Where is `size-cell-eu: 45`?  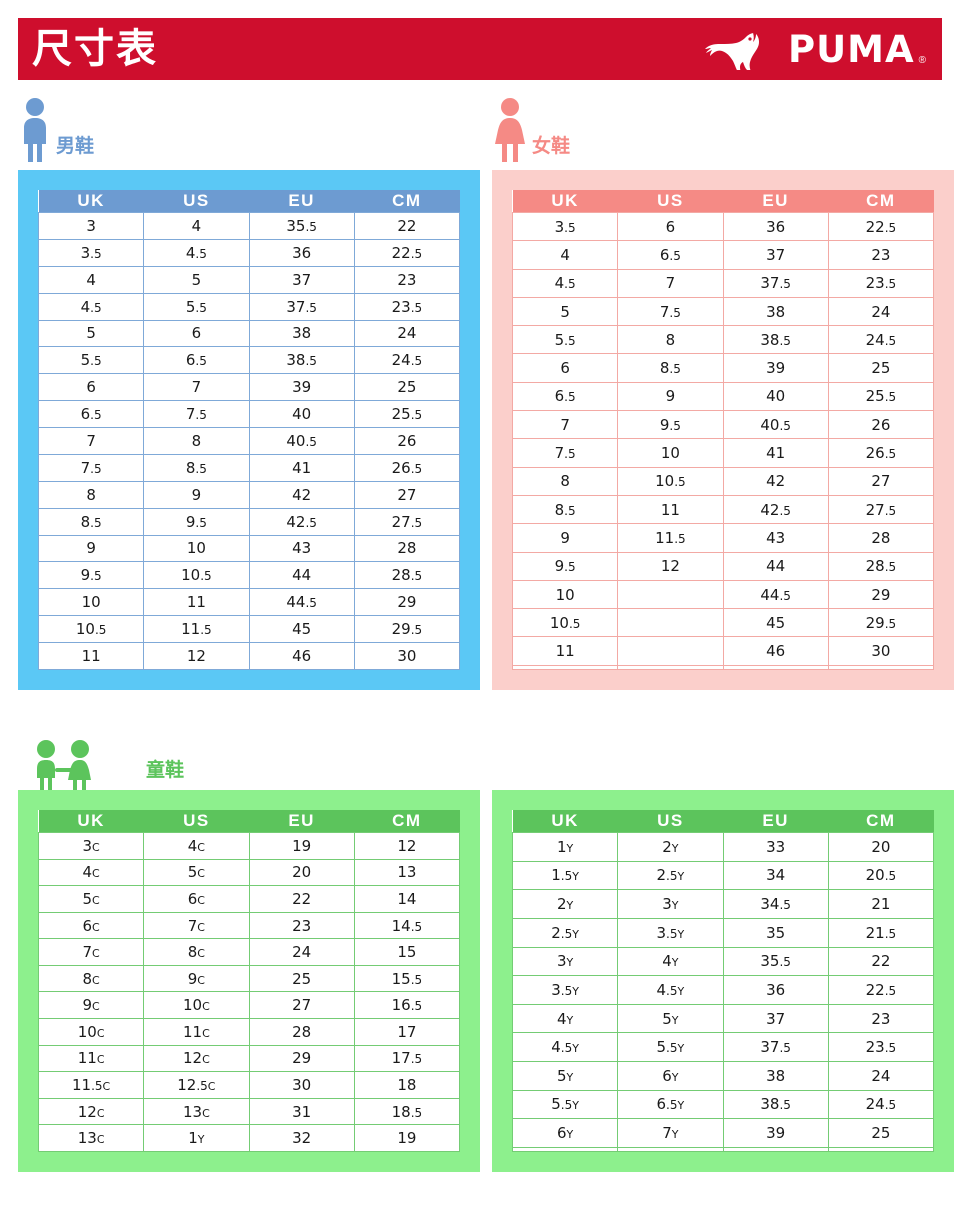
size-cell-eu: 45 is located at coordinates (301, 629).